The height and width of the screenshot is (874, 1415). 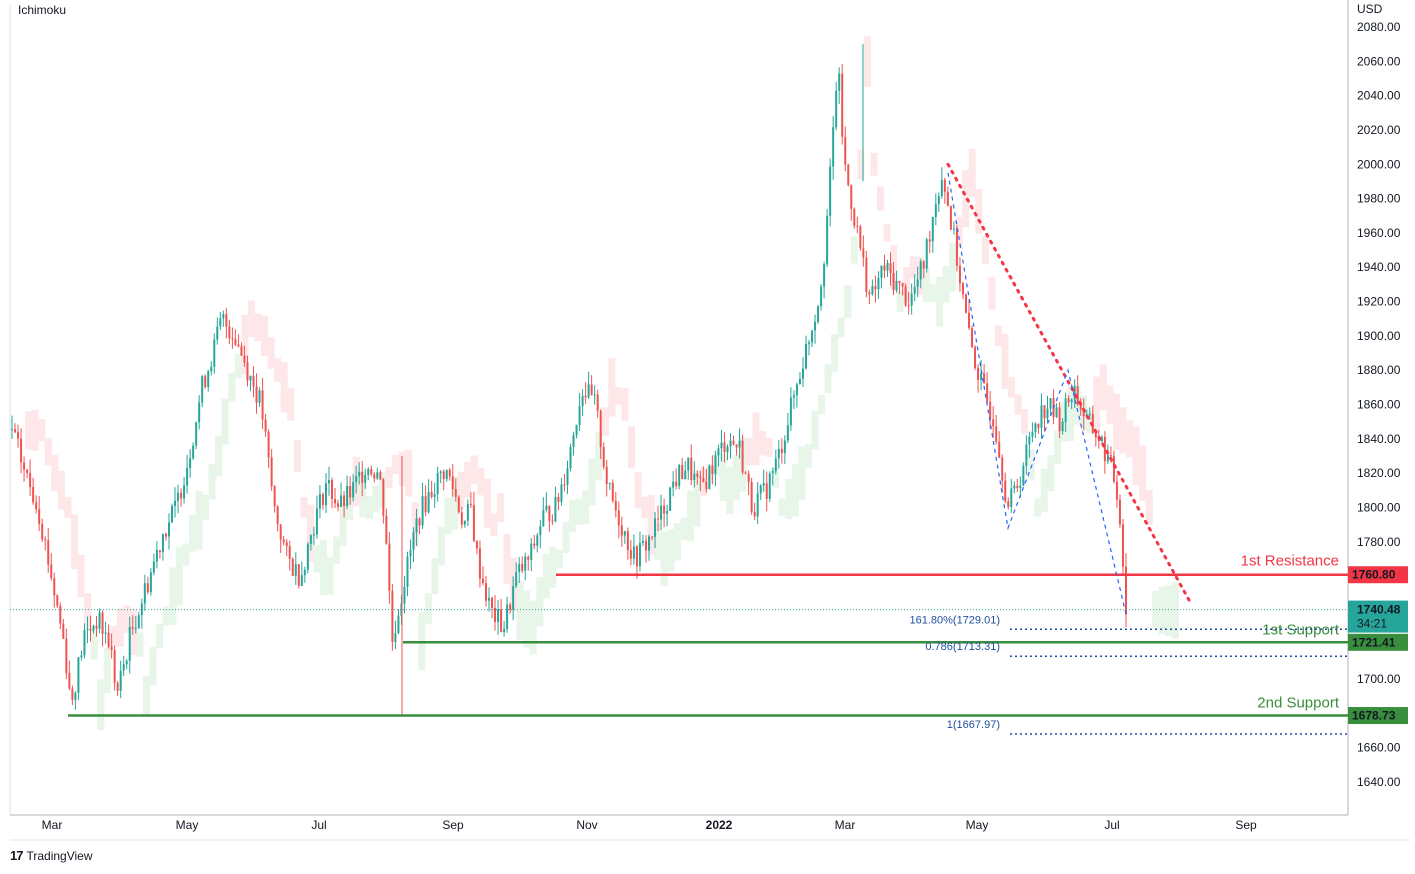 What do you see at coordinates (1069, 383) in the screenshot?
I see `resistance-trendline` at bounding box center [1069, 383].